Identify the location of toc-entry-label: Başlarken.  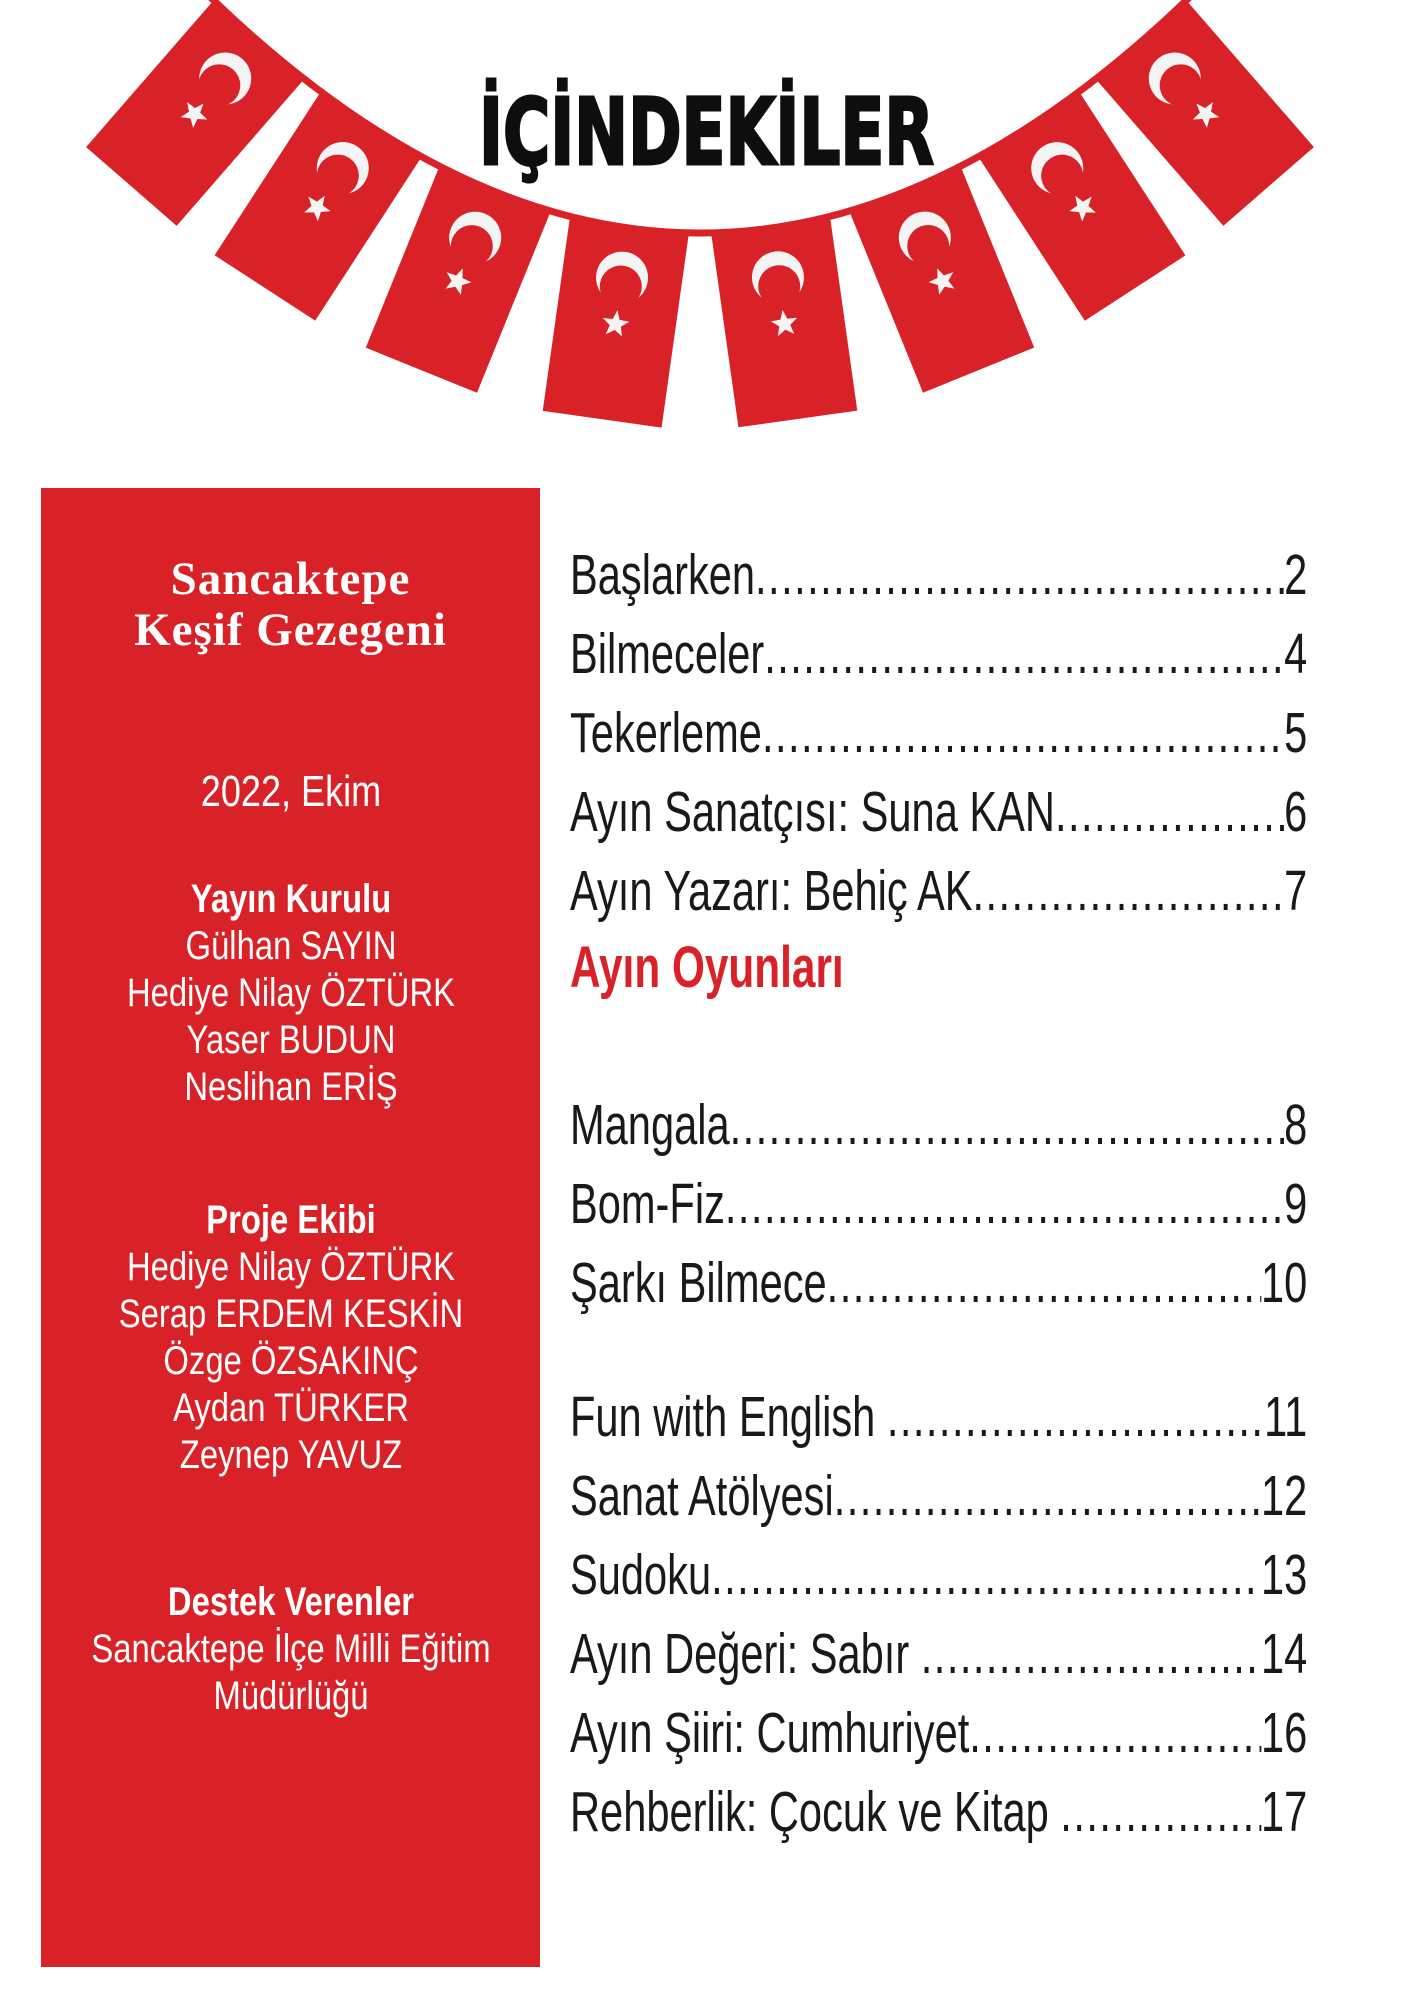
(663, 575).